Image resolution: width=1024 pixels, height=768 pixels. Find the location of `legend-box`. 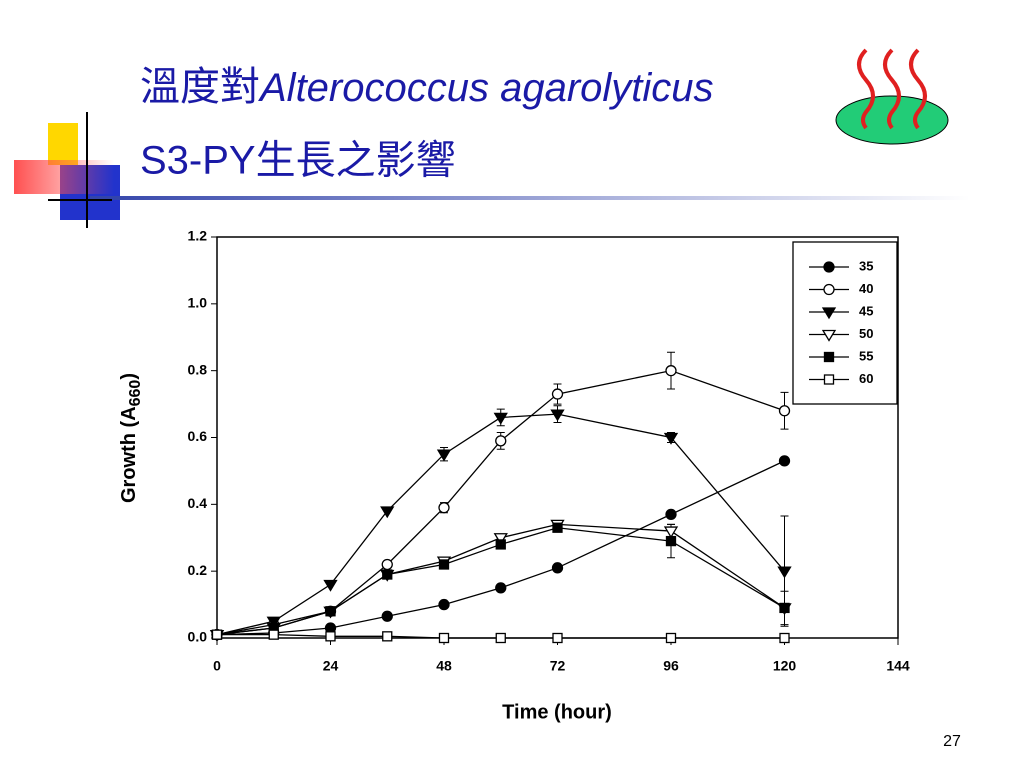

legend-box is located at coordinates (845, 323).